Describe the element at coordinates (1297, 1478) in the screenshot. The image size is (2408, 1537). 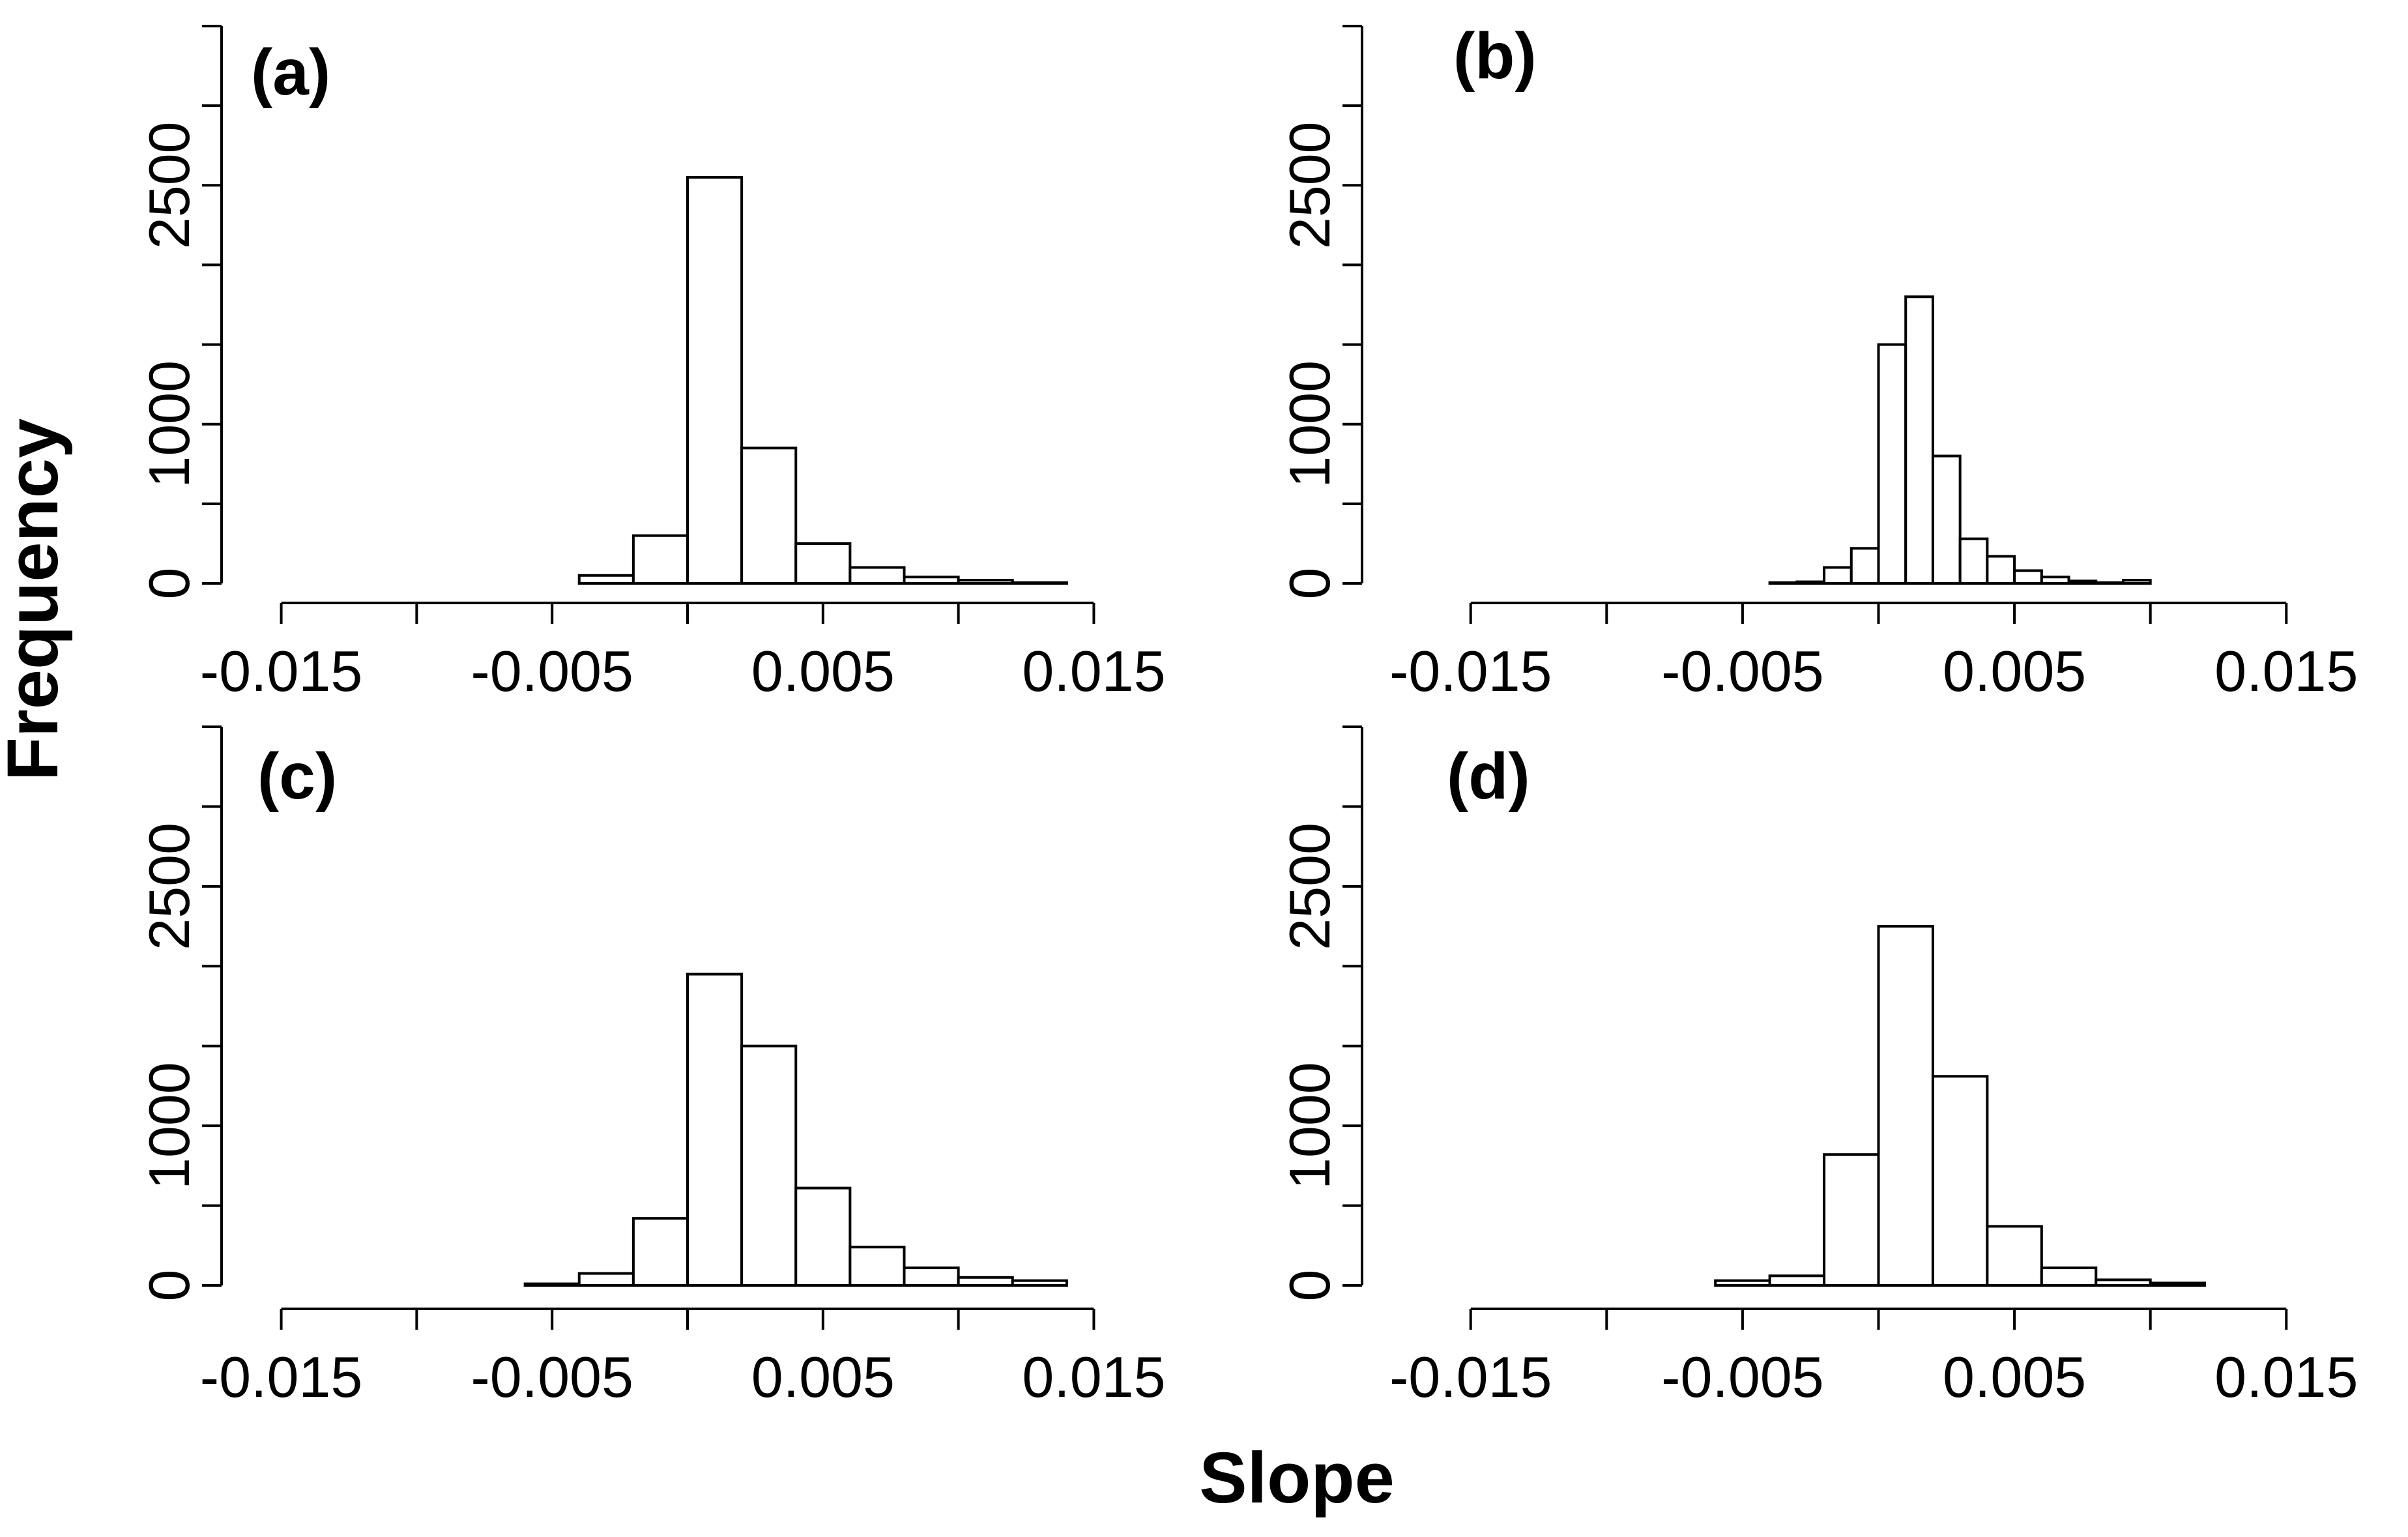
I see `x-axis-label: Slope` at that location.